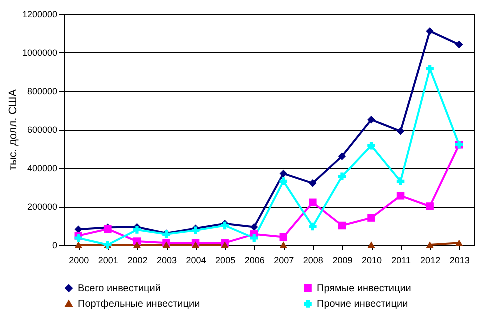  I want to click on y-axis-title: тыс. долл. США, so click(13, 129).